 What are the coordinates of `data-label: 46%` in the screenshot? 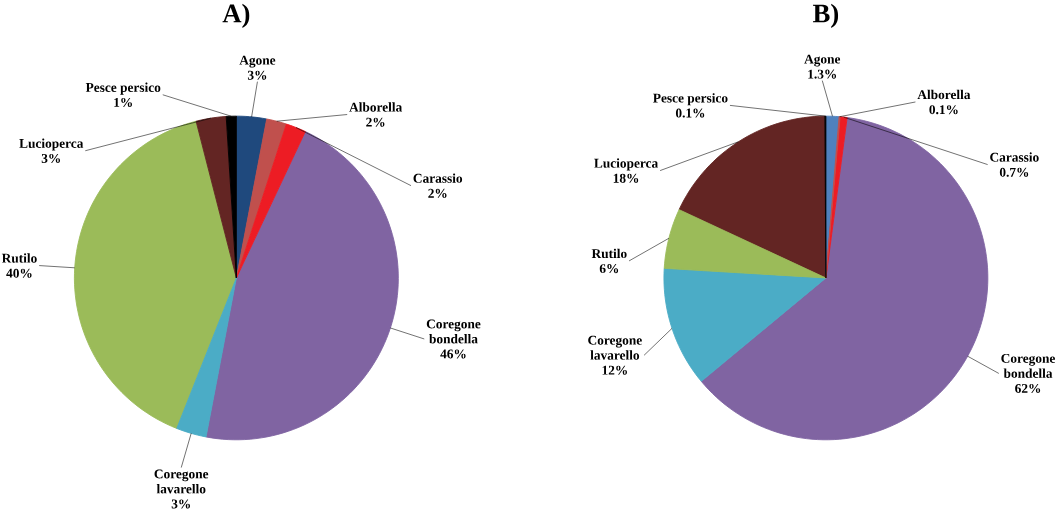 It's located at (453, 354).